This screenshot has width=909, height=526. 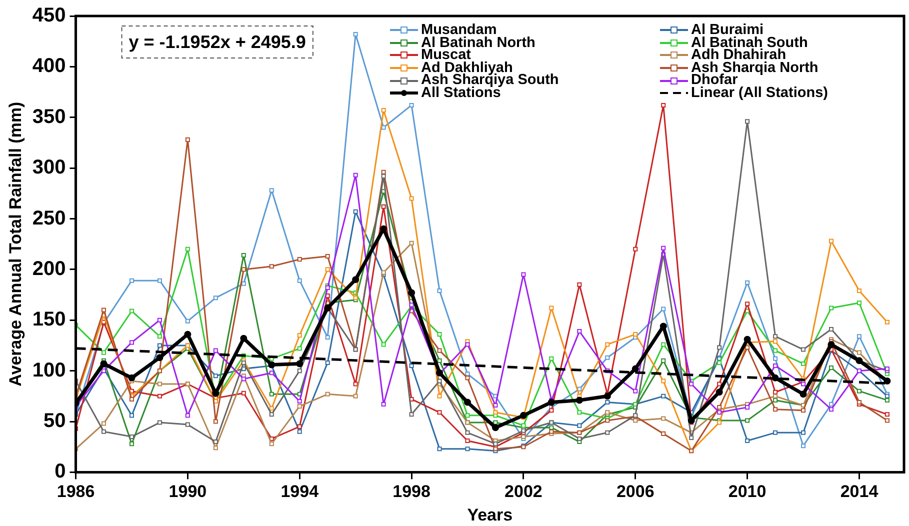 I want to click on y-tick-label: 350, so click(x=49, y=117).